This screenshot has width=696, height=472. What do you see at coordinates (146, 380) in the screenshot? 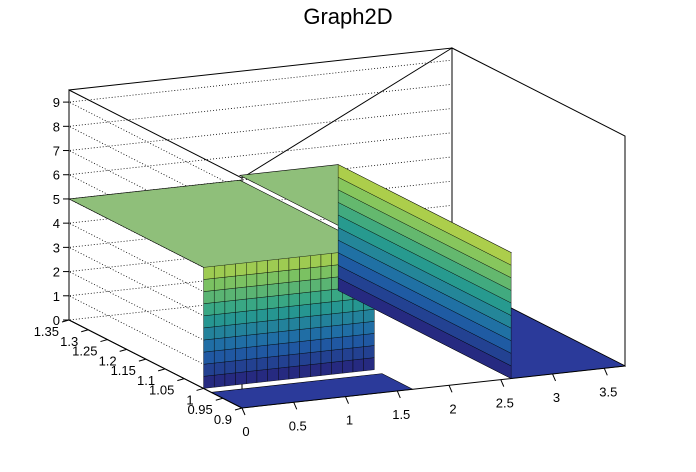
I see `y-tick-label-4: 1.1` at bounding box center [146, 380].